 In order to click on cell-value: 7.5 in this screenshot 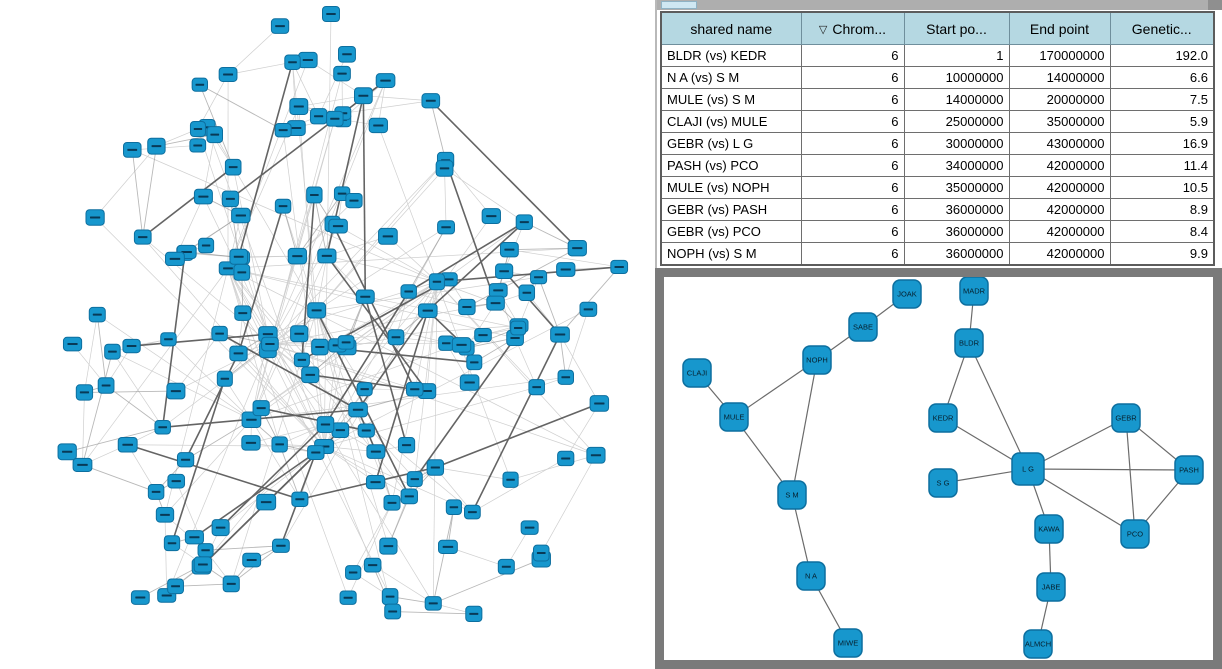, I will do `click(1162, 99)`.